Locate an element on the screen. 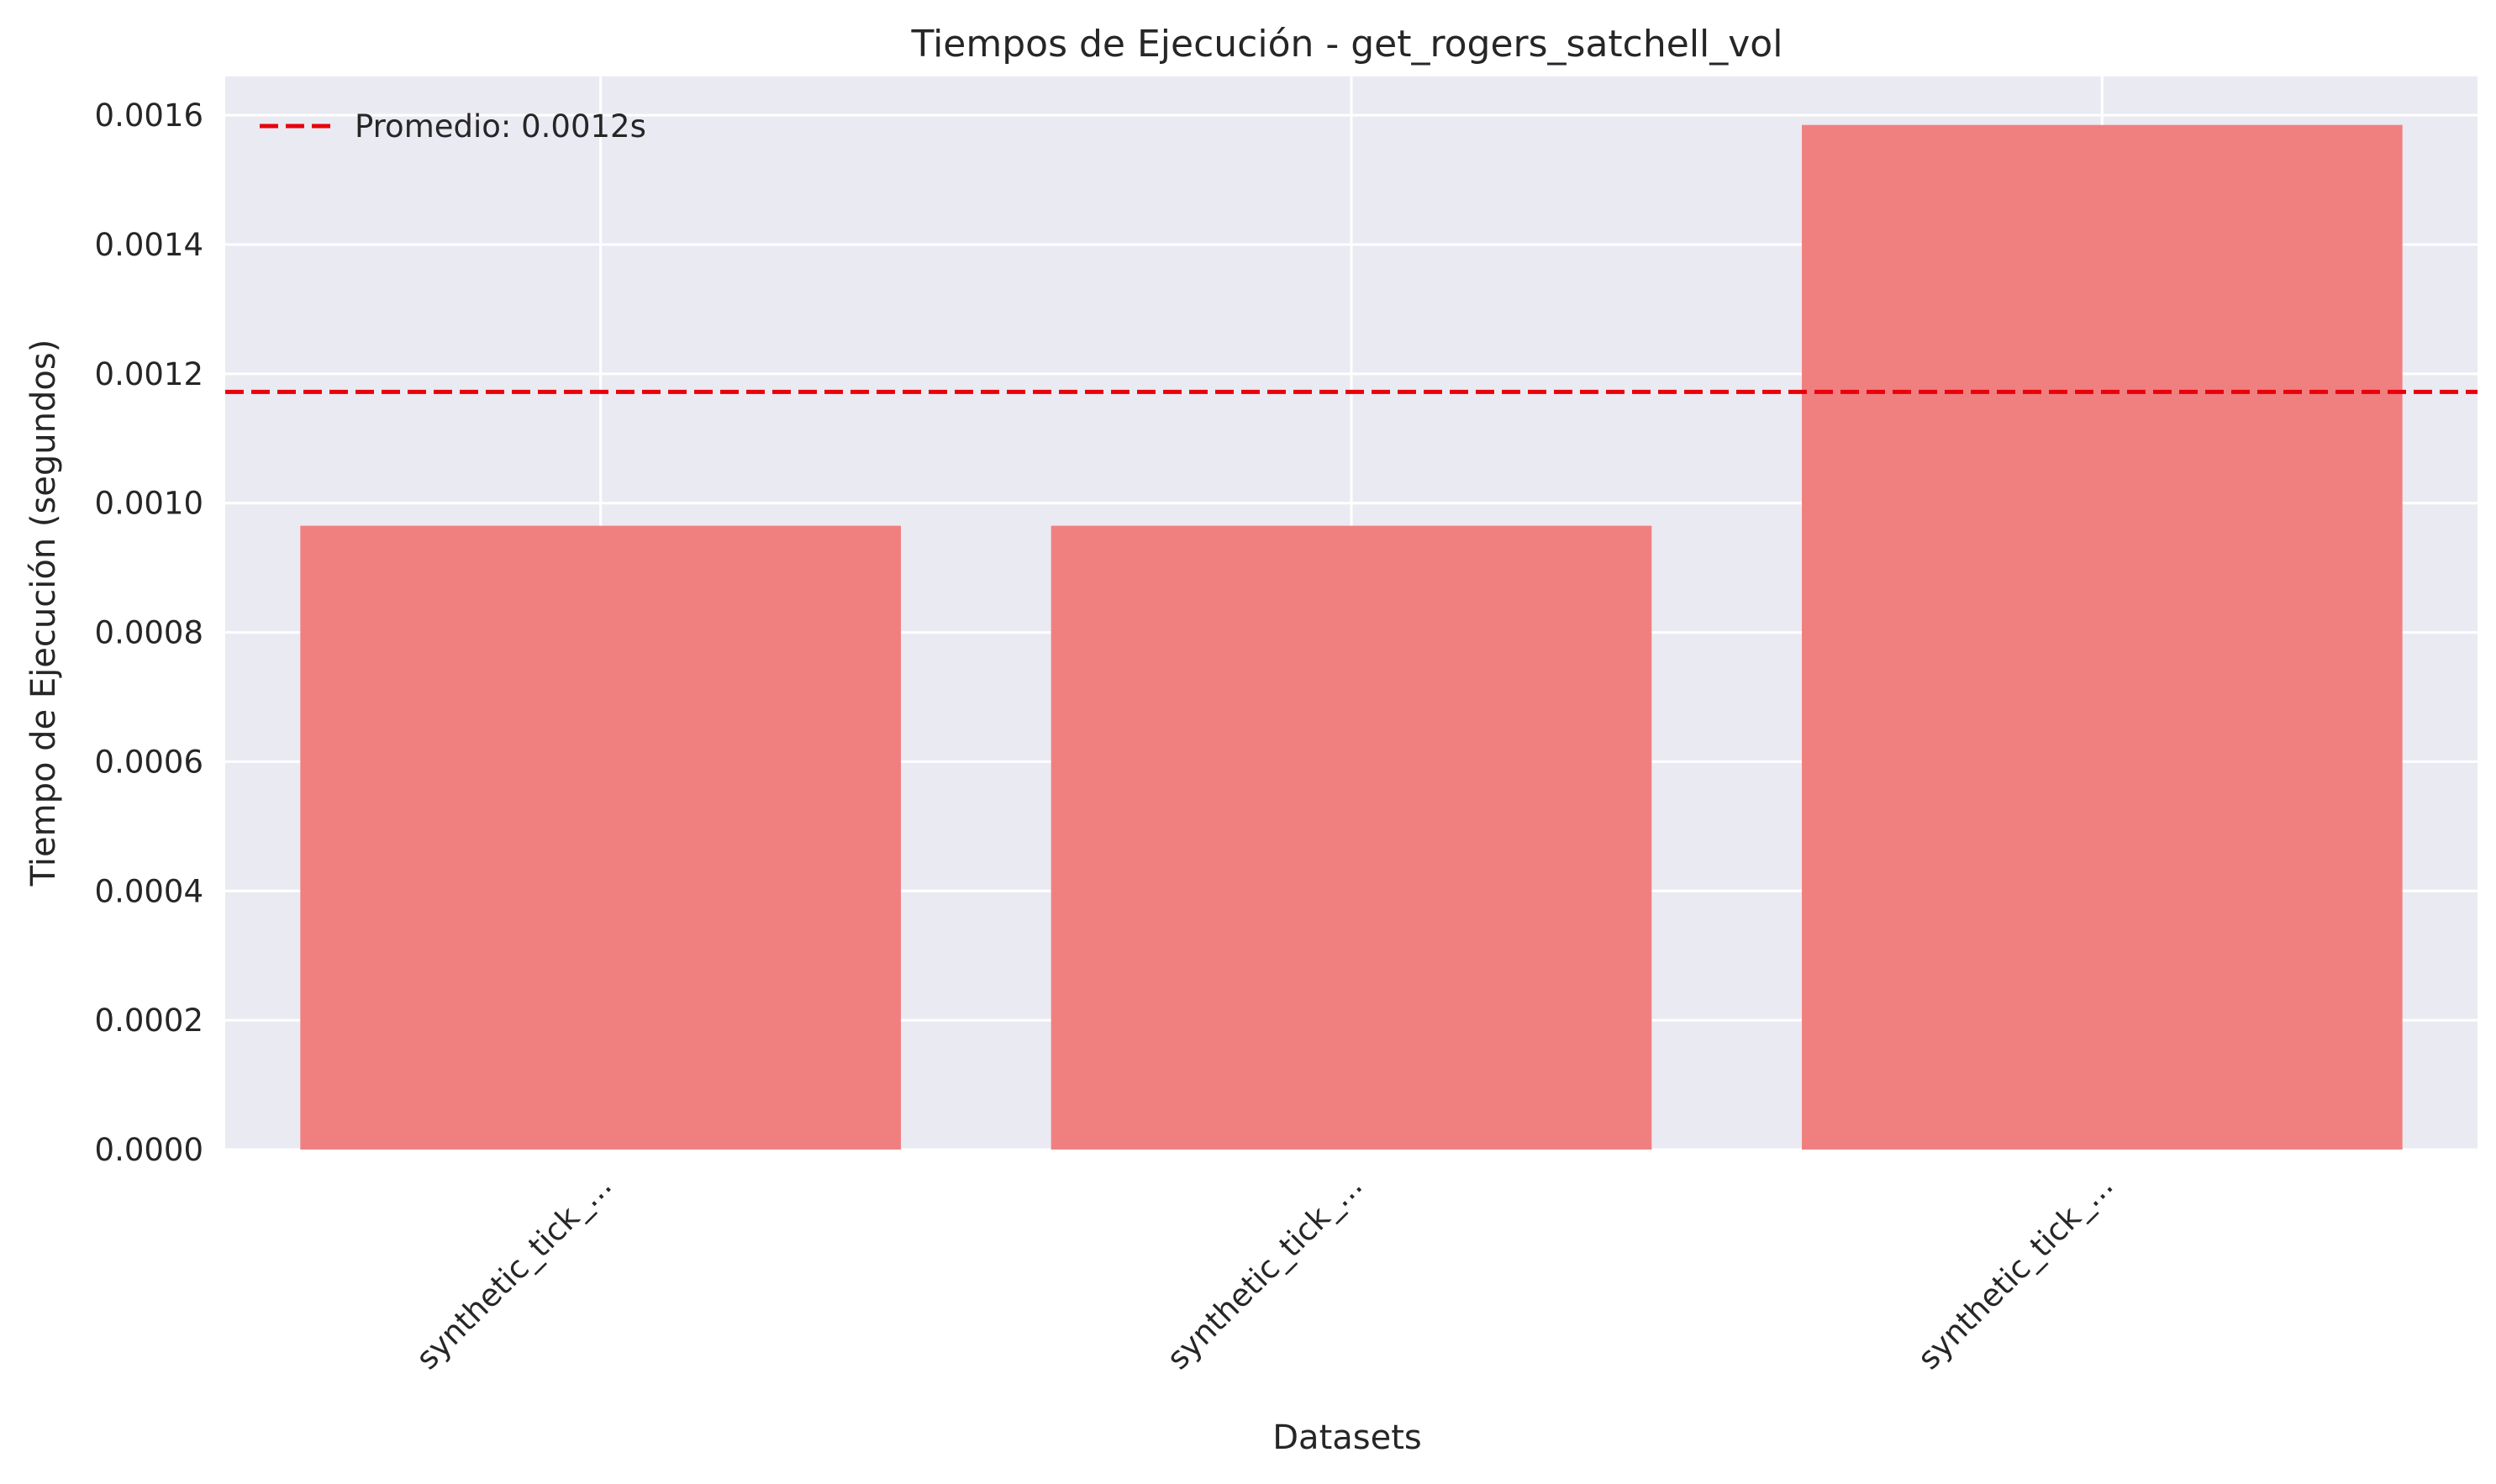  y-tick-label: 0.0014 is located at coordinates (149, 245).